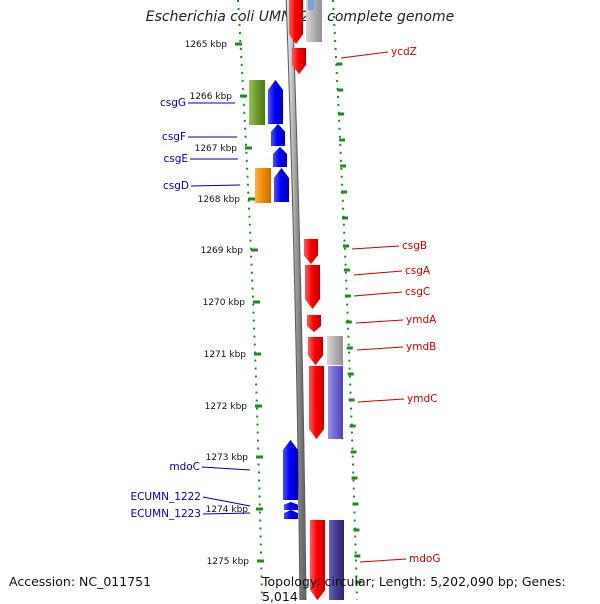 The width and height of the screenshot is (600, 604). What do you see at coordinates (345, 300) in the screenshot?
I see `scale-ruler-right` at bounding box center [345, 300].